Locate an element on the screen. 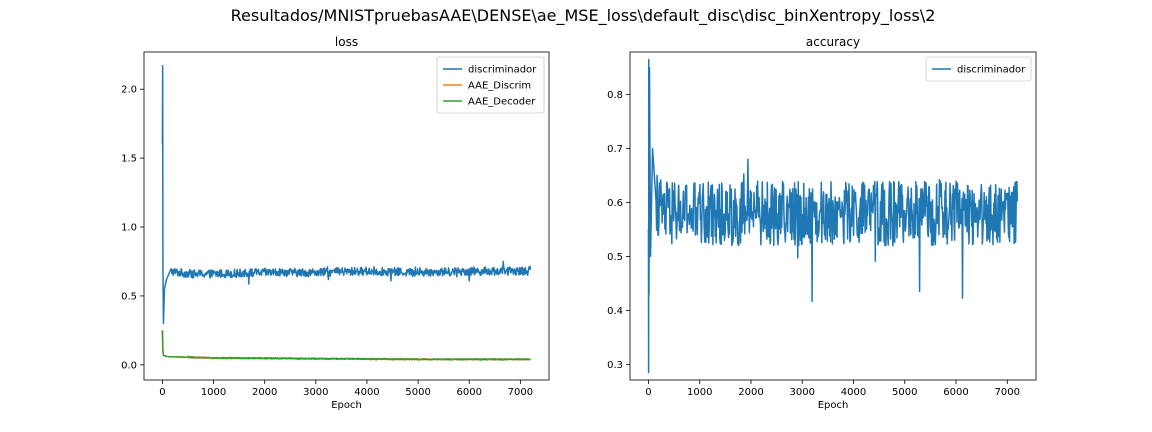  loss-ytick-label: 0.5 is located at coordinates (129, 296).